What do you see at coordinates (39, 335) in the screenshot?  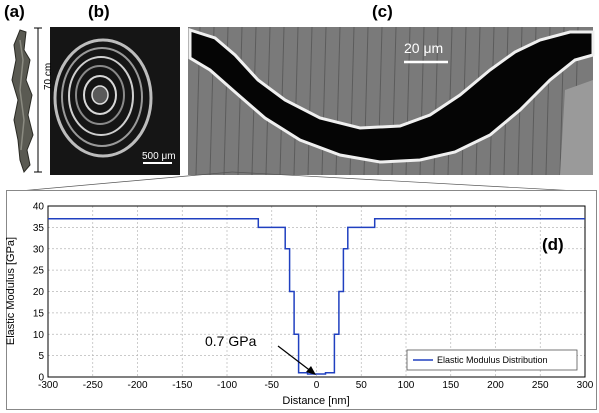 I see `y-tick-label: 10` at bounding box center [39, 335].